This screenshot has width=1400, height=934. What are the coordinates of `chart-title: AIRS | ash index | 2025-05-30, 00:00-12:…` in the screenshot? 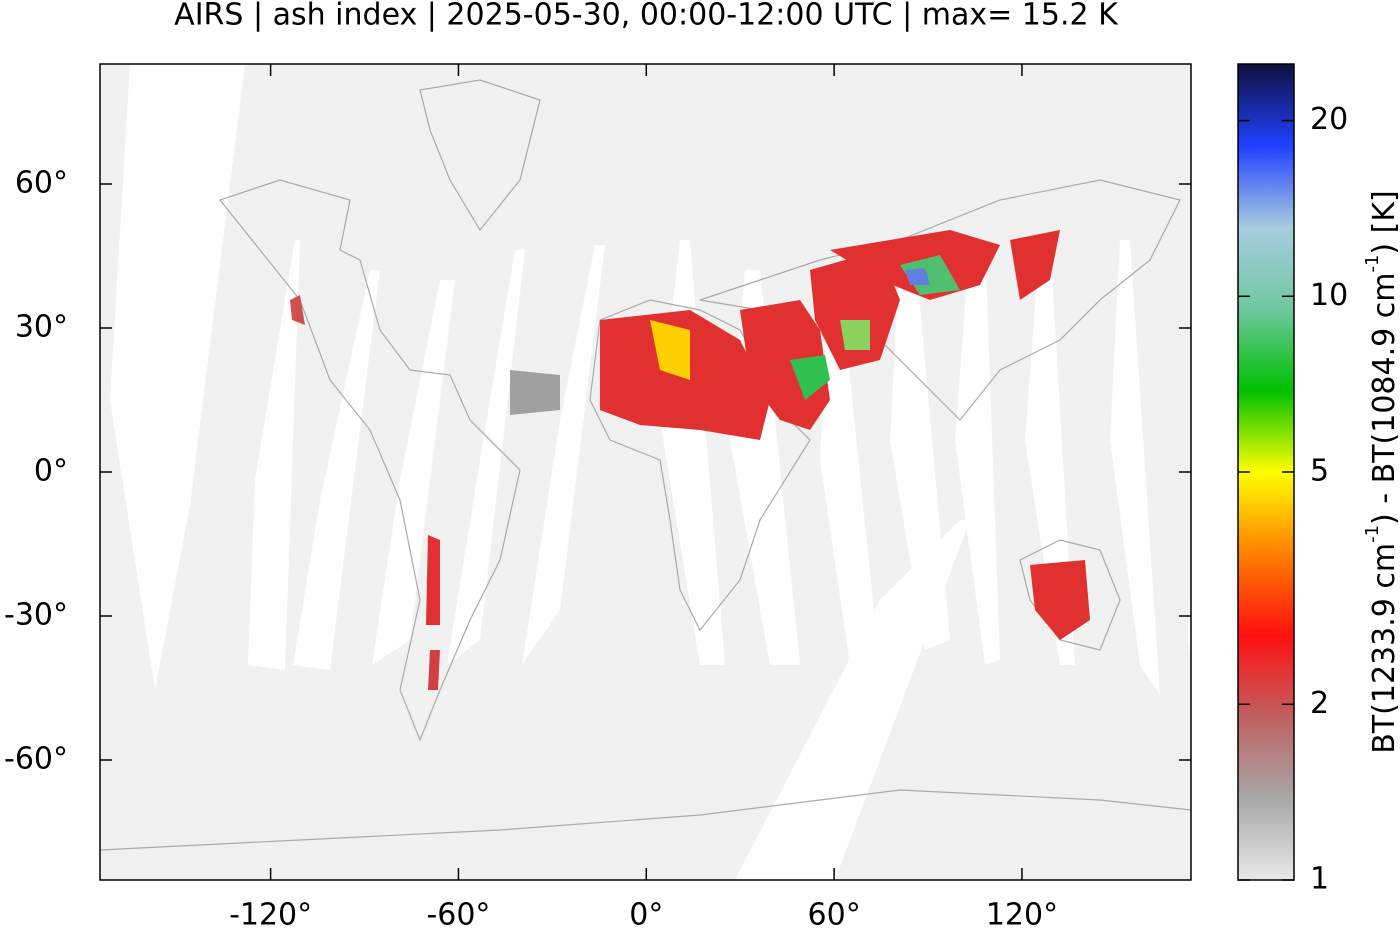 It's located at (646, 16).